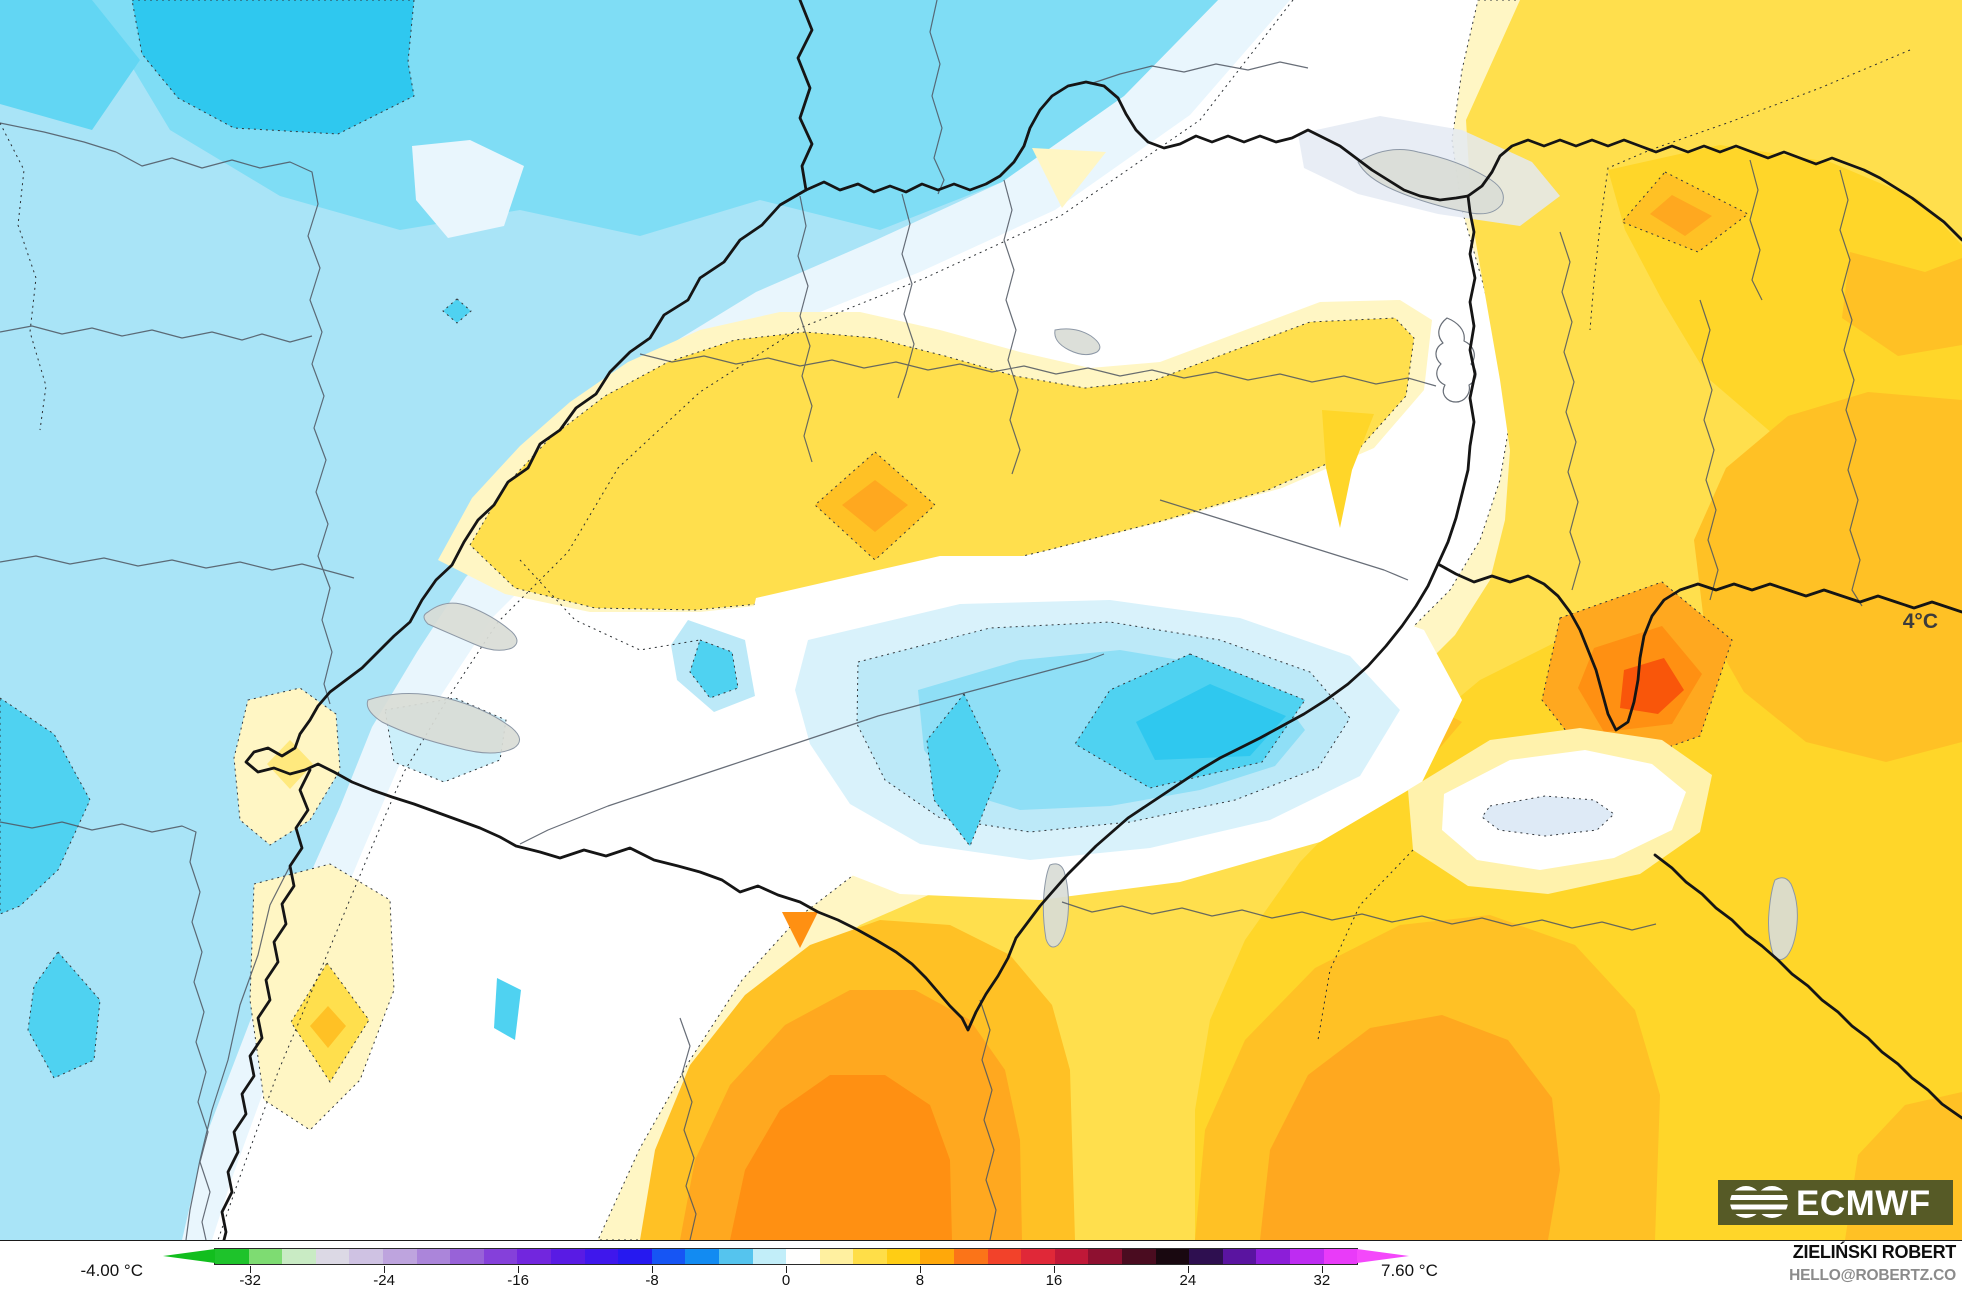  What do you see at coordinates (1699, 647) in the screenshot?
I see `border-austria-italy` at bounding box center [1699, 647].